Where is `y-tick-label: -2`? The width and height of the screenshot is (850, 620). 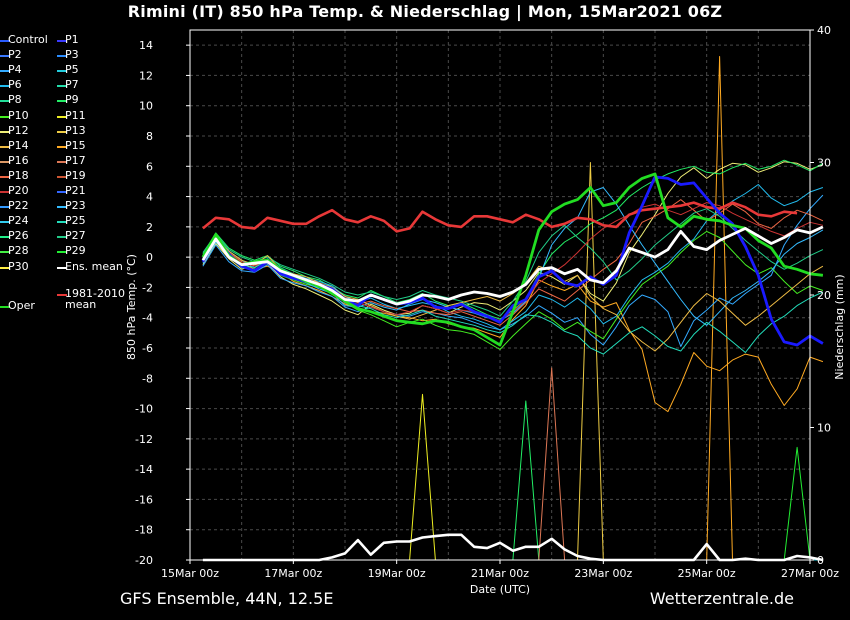
y-tick-label: -2 is located at coordinates (147, 287).